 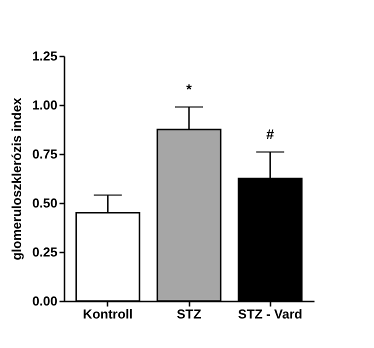 What do you see at coordinates (189, 314) in the screenshot?
I see `x-tick-label: STZ` at bounding box center [189, 314].